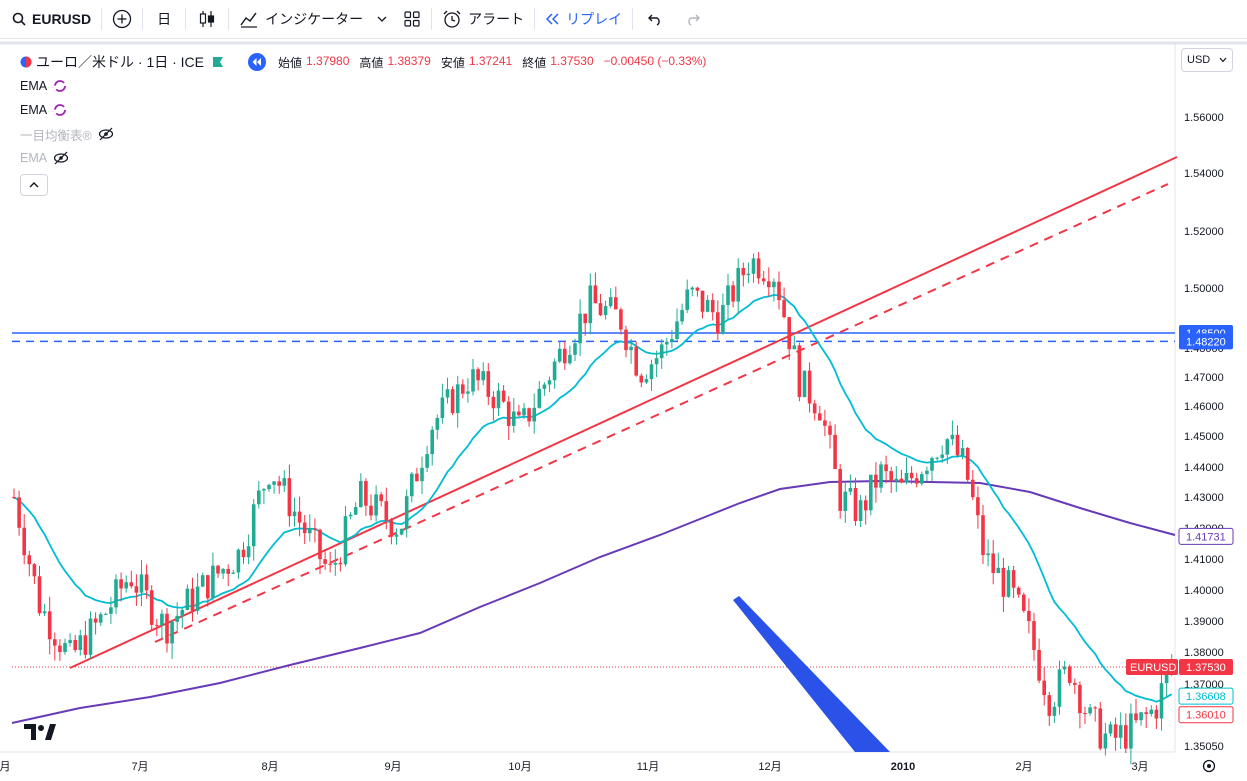 Image resolution: width=1247 pixels, height=781 pixels. I want to click on alert-button: アラート, so click(483, 19).